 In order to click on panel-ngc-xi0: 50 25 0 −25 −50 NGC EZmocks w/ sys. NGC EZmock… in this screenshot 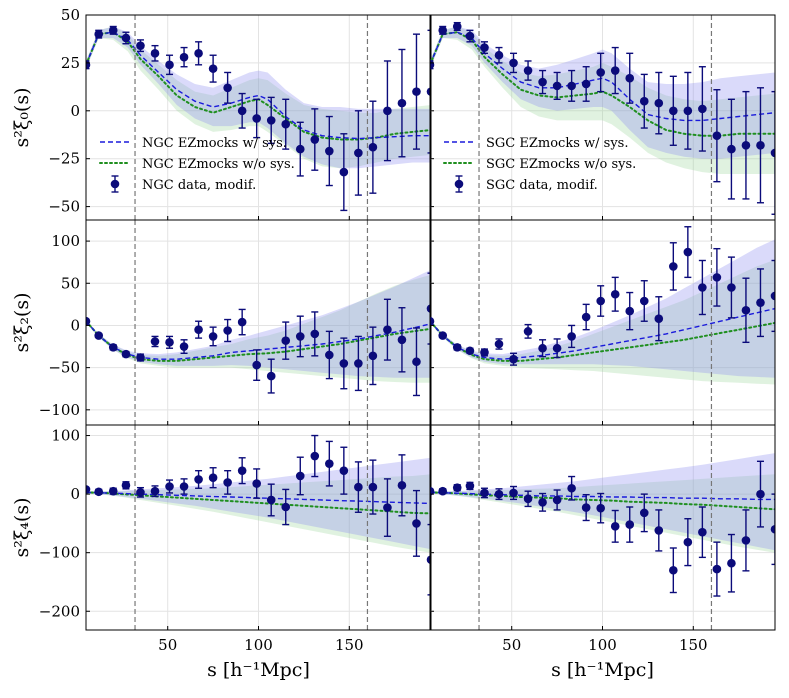, I will do `click(240, 113)`.